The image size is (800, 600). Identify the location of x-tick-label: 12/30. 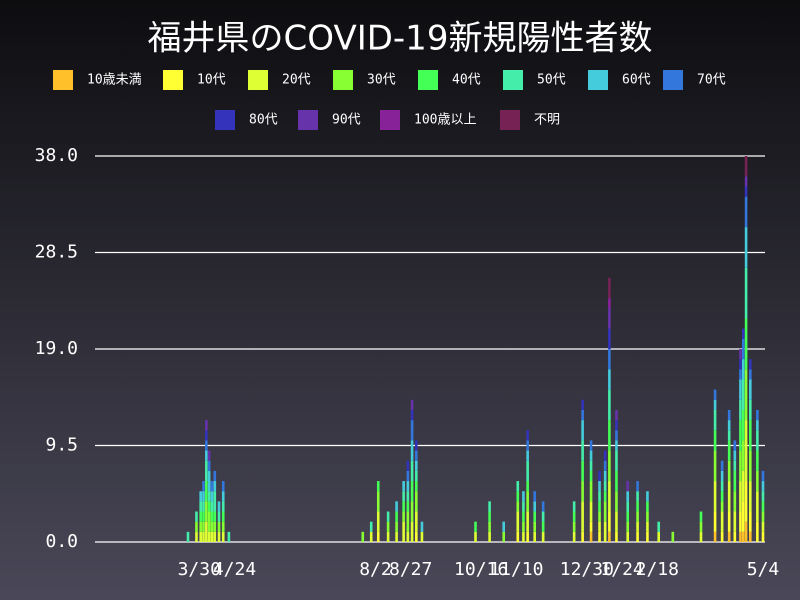
(587, 569).